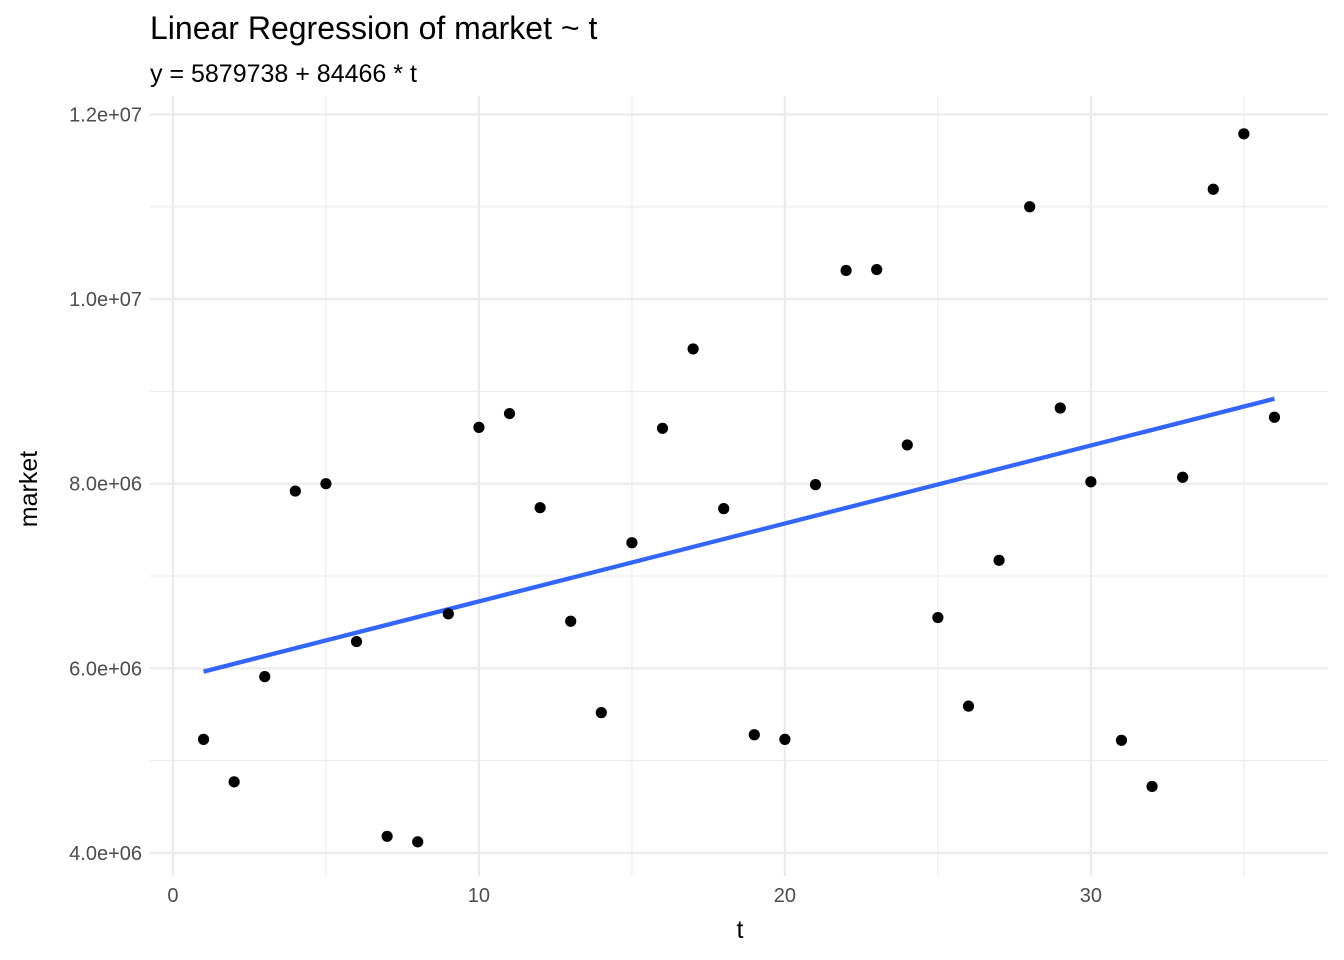 The width and height of the screenshot is (1344, 960). Describe the element at coordinates (740, 930) in the screenshot. I see `x-axis-title: t` at that location.